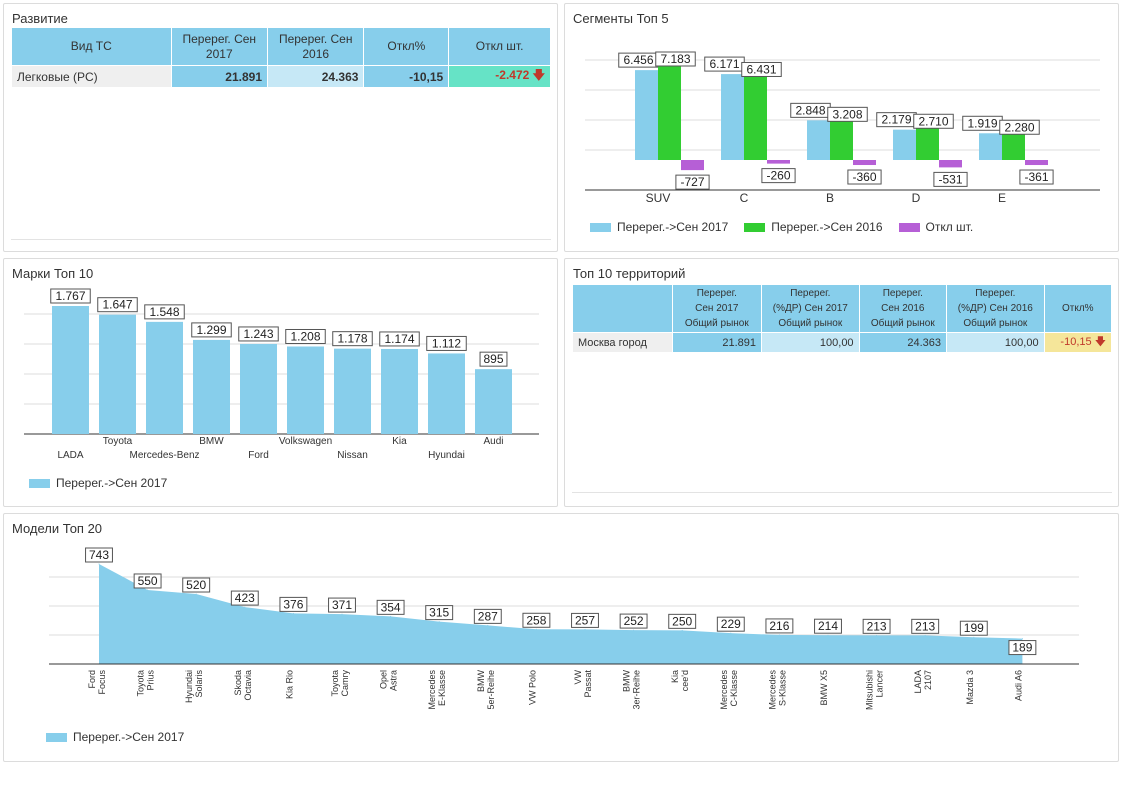  Describe the element at coordinates (880, 684) in the screenshot. I see `tick-label: Lancer` at that location.